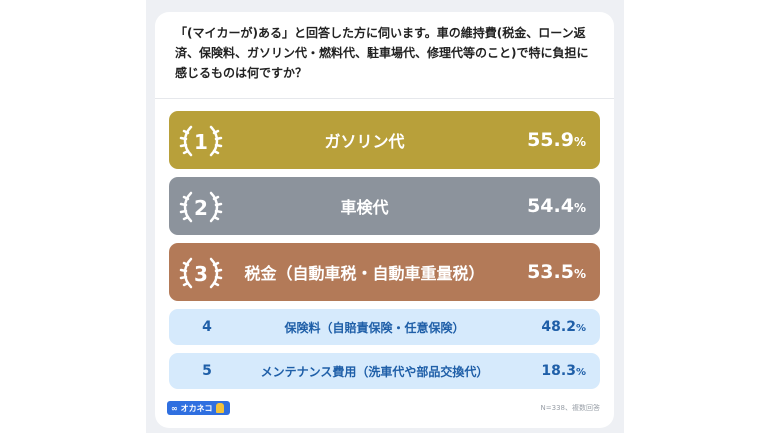  Describe the element at coordinates (174, 408) in the screenshot. I see `infinity-icon: ∞` at that location.